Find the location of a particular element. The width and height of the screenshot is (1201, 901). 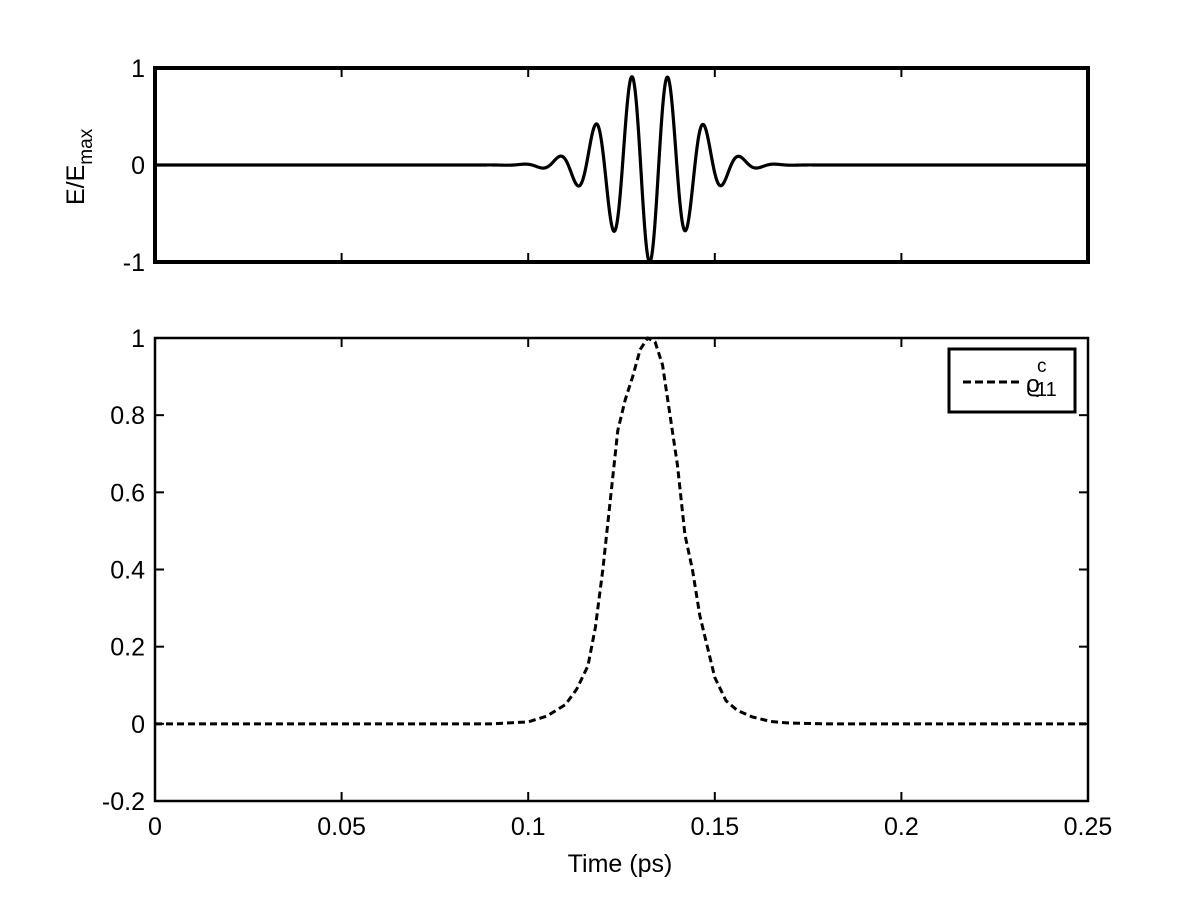

bottom-y-tick-label: 0.4 is located at coordinates (127, 571).